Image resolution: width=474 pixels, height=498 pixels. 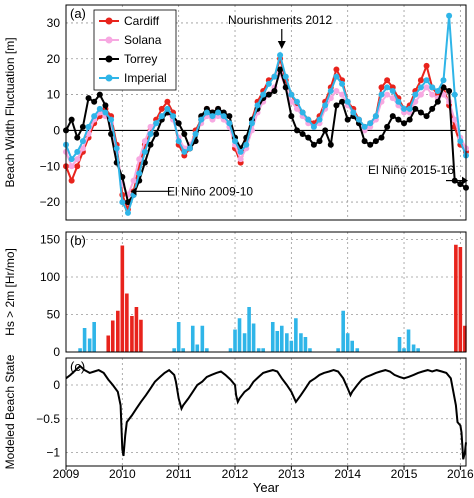 I want to click on annotation-arrowhead, so click(x=465, y=180).